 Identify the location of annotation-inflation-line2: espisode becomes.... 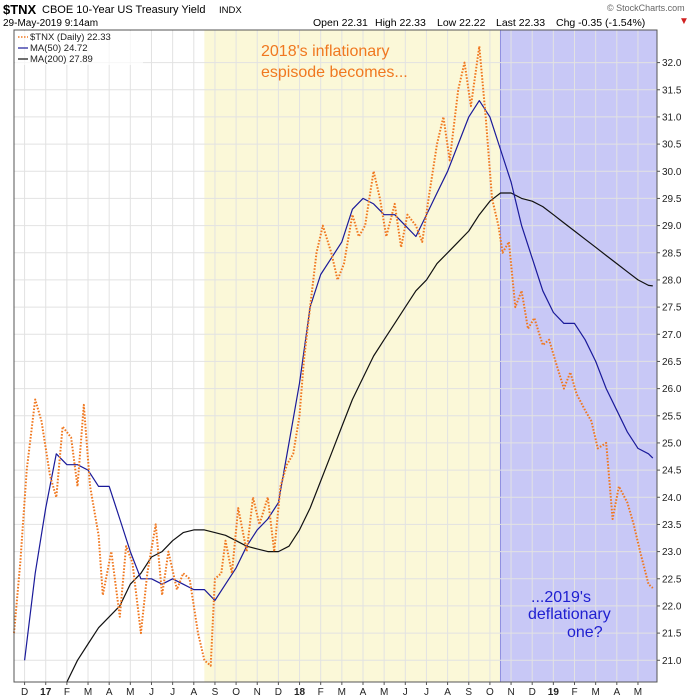
(334, 72).